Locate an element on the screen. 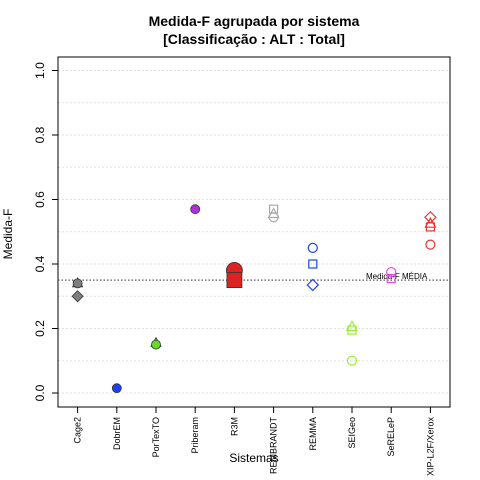 This screenshot has height=480, width=480. x-tick-label: REMBRANDT is located at coordinates (274, 446).